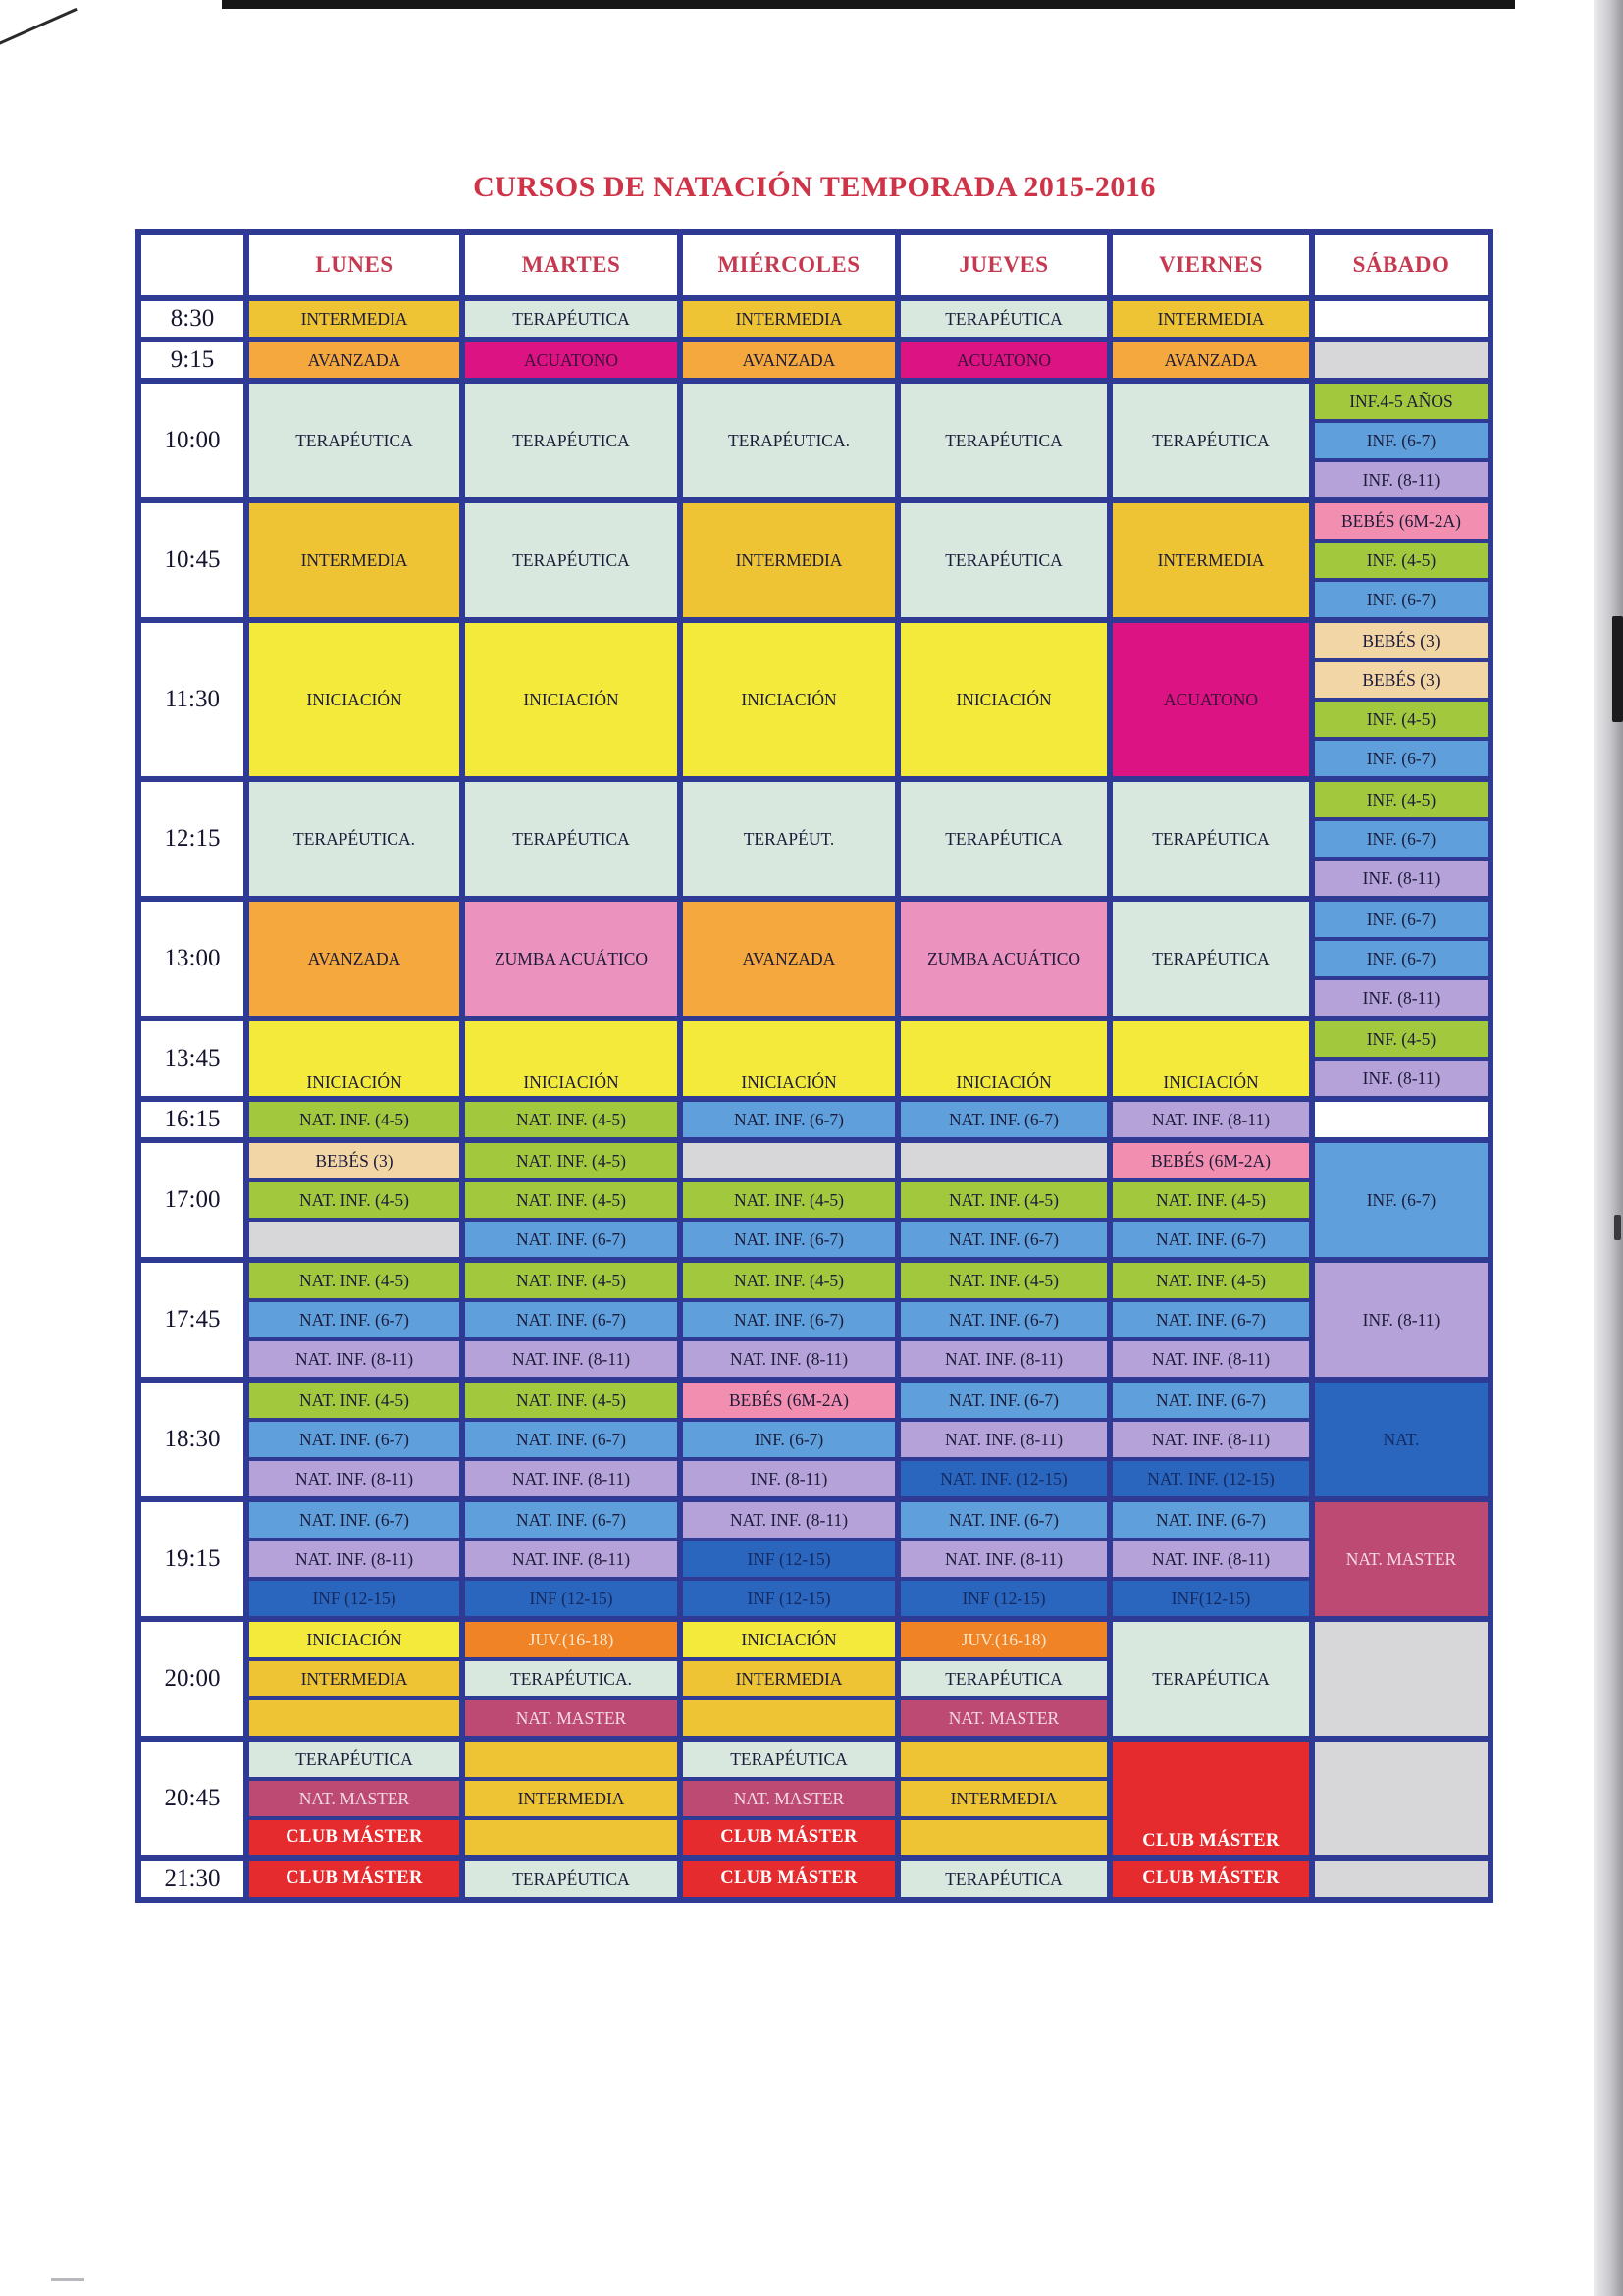 Image resolution: width=1623 pixels, height=2296 pixels. I want to click on time-label: 9:15, so click(192, 360).